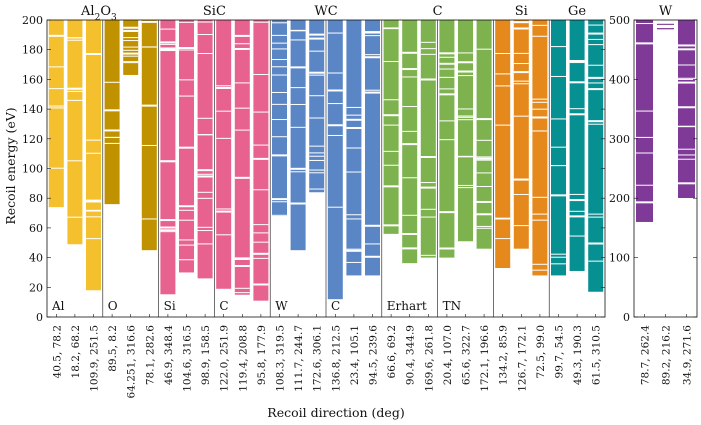 The width and height of the screenshot is (701, 425). I want to click on x-tick-label: 20.4, 107.0, so click(448, 355).